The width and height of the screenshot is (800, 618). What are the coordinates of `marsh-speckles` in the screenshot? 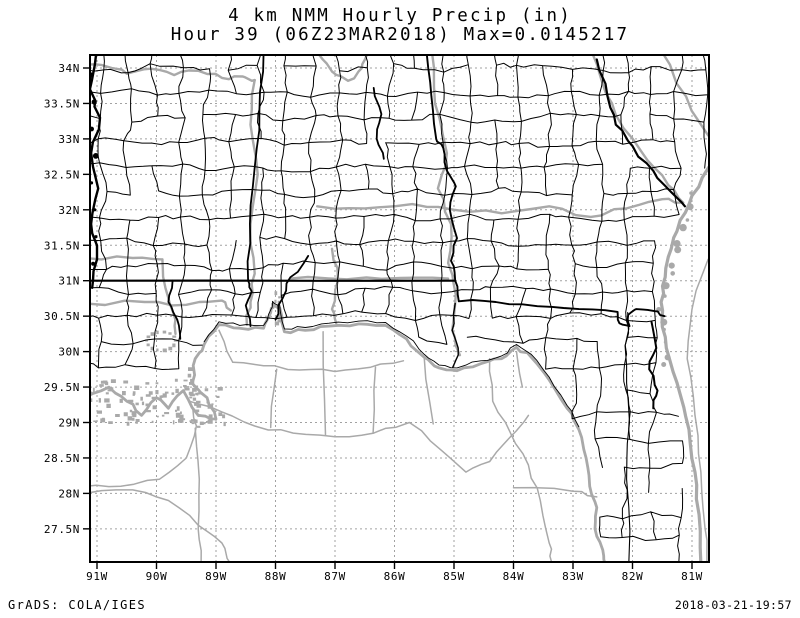 It's located at (186, 359).